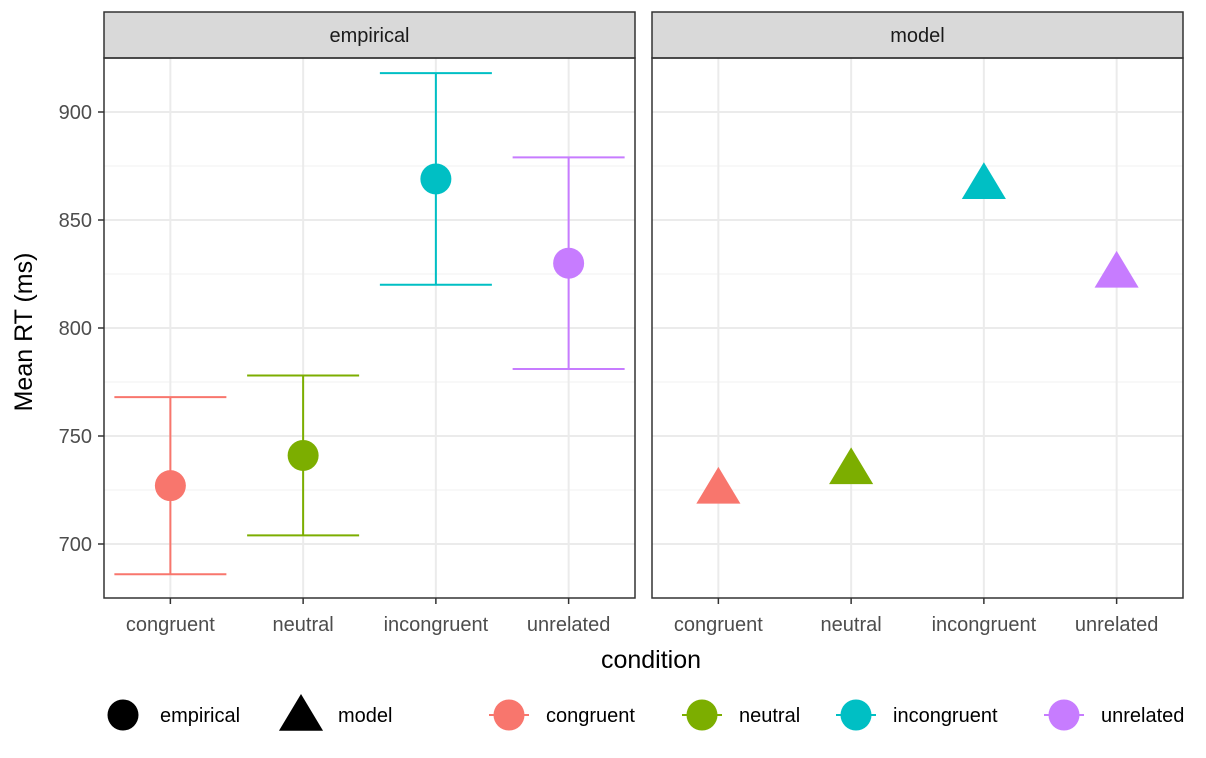 The height and width of the screenshot is (758, 1206). What do you see at coordinates (24, 332) in the screenshot?
I see `y-axis-title: Mean RT (ms)` at bounding box center [24, 332].